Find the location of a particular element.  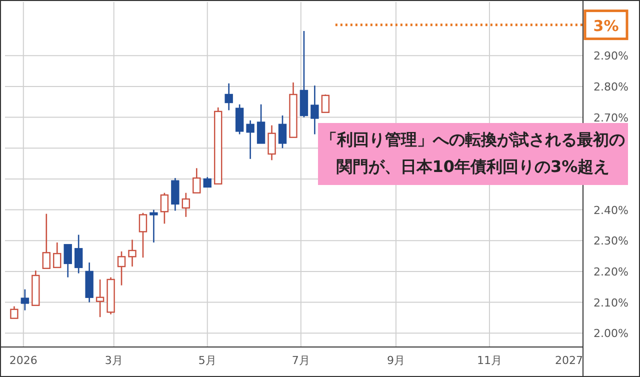

x-tick-label: 11月 is located at coordinates (489, 360).